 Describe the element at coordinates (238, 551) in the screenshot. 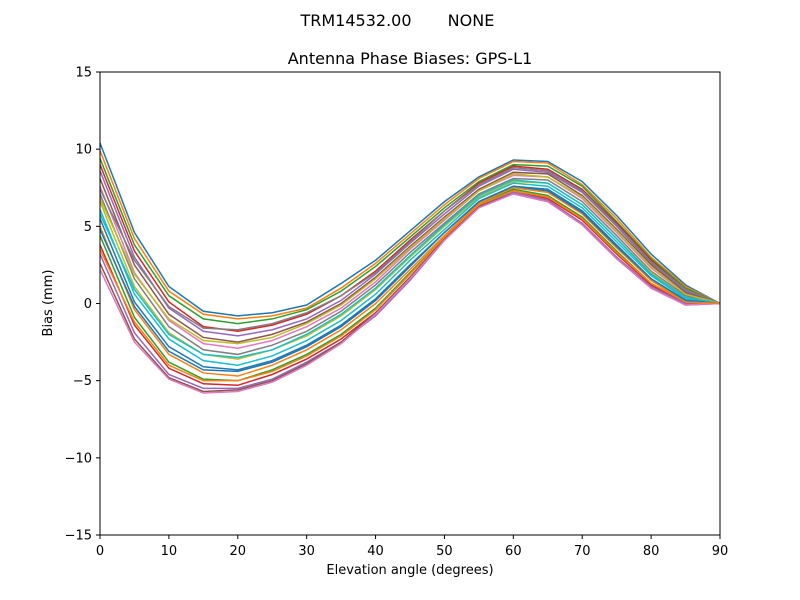

I see `x-tick-label: 20` at that location.